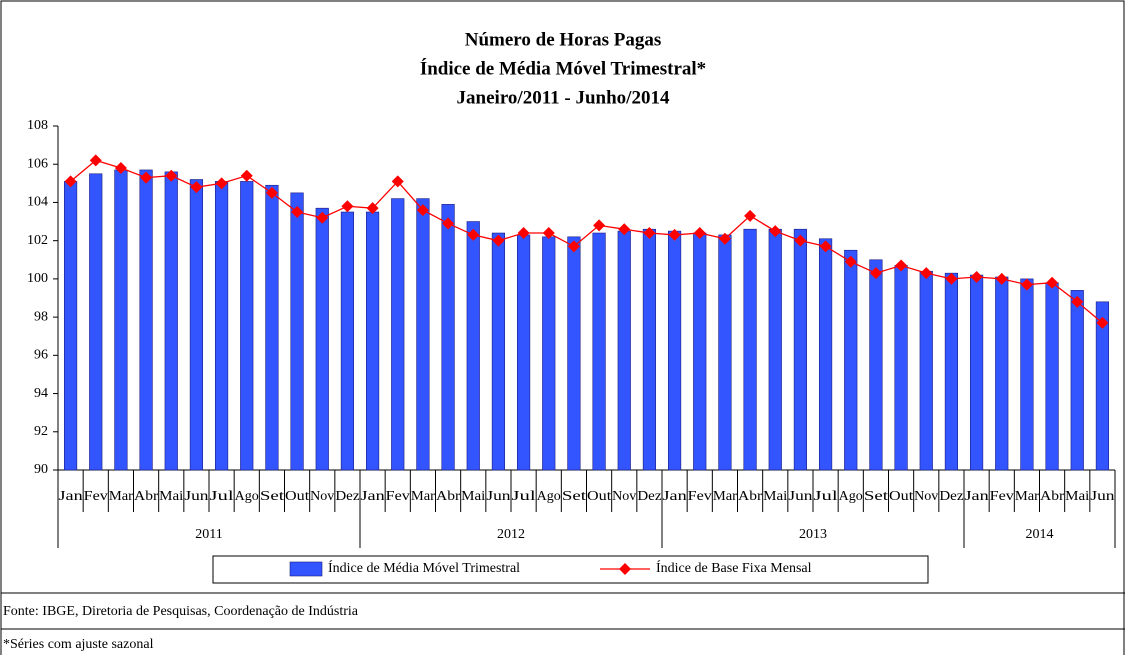 The image size is (1126, 655). What do you see at coordinates (78, 644) in the screenshot?
I see `footnote: *Séries com ajuste sazonal` at bounding box center [78, 644].